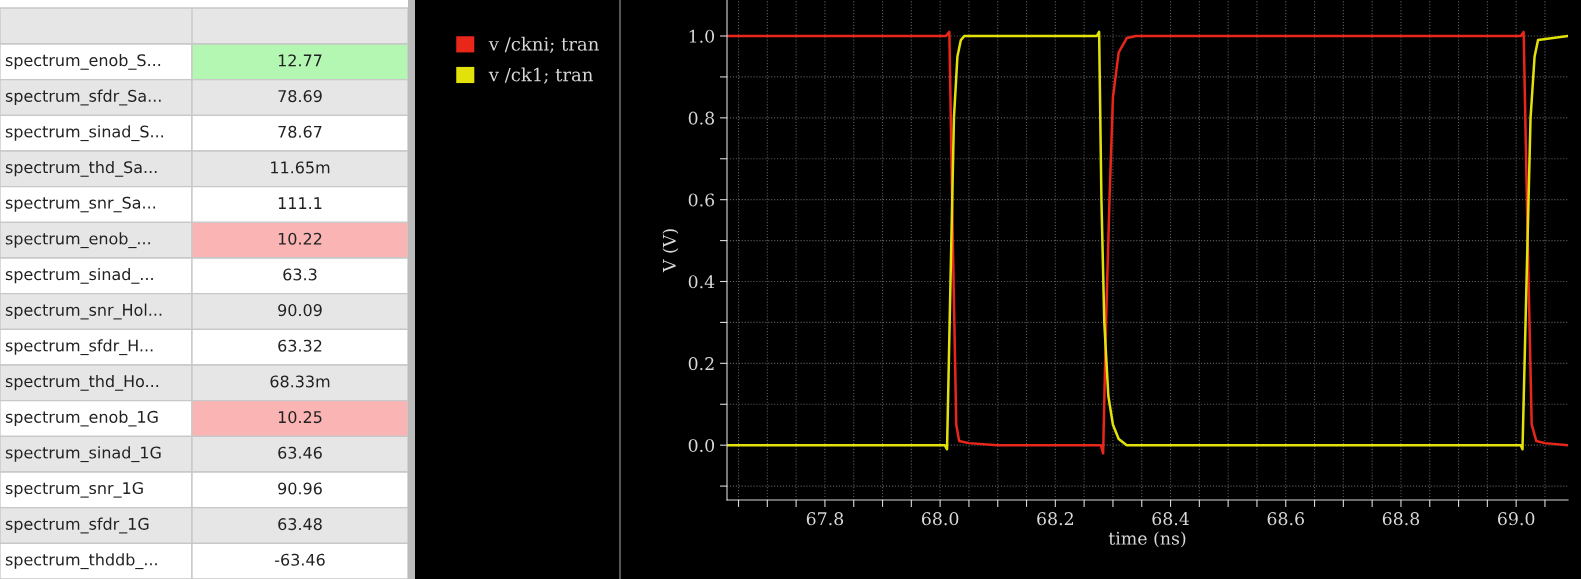  Describe the element at coordinates (300, 417) in the screenshot. I see `text: 10.25` at that location.